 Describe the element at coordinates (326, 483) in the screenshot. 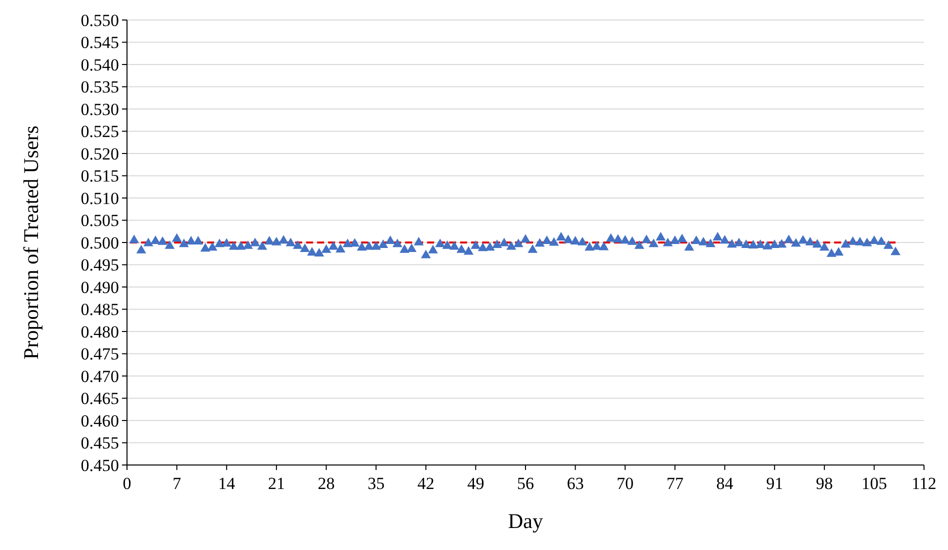

I see `x-tick-label: 28` at that location.